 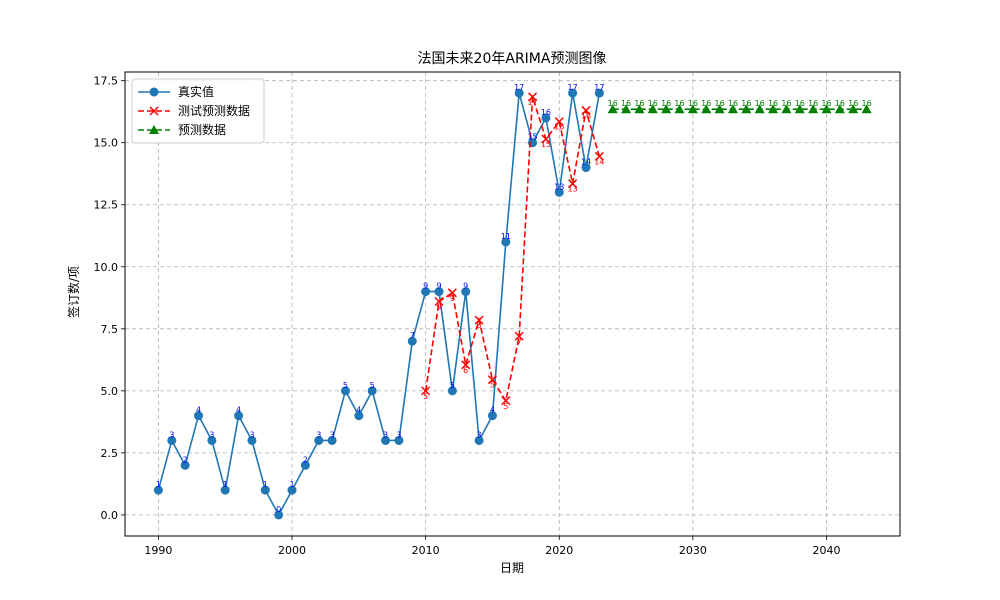 I want to click on legend-item: 真实值, so click(x=176, y=91).